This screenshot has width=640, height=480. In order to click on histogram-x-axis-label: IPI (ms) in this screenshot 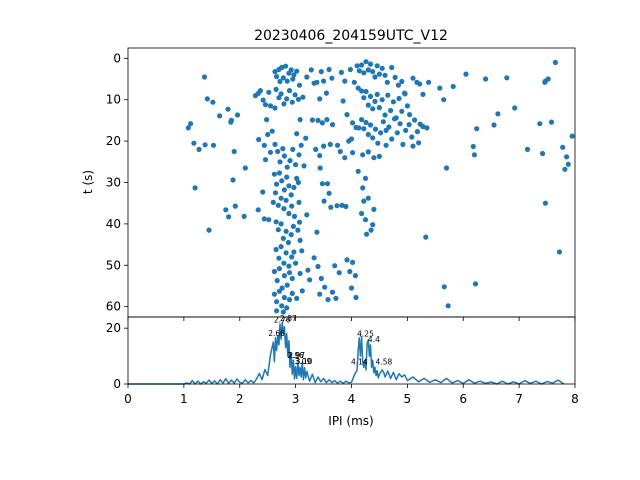, I will do `click(350, 421)`.